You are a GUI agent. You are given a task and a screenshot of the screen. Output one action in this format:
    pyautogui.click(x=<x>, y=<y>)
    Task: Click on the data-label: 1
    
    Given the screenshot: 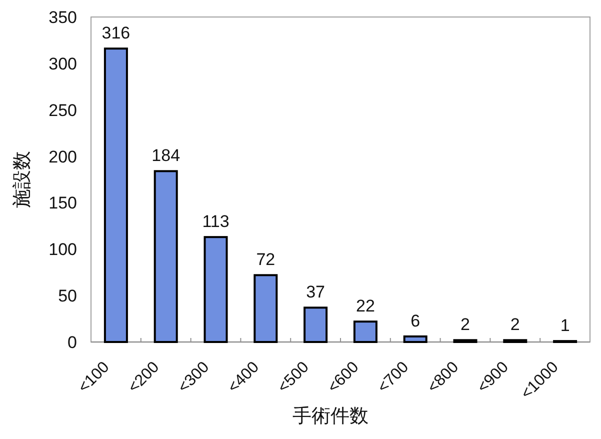 What is the action you would take?
    pyautogui.click(x=565, y=326)
    